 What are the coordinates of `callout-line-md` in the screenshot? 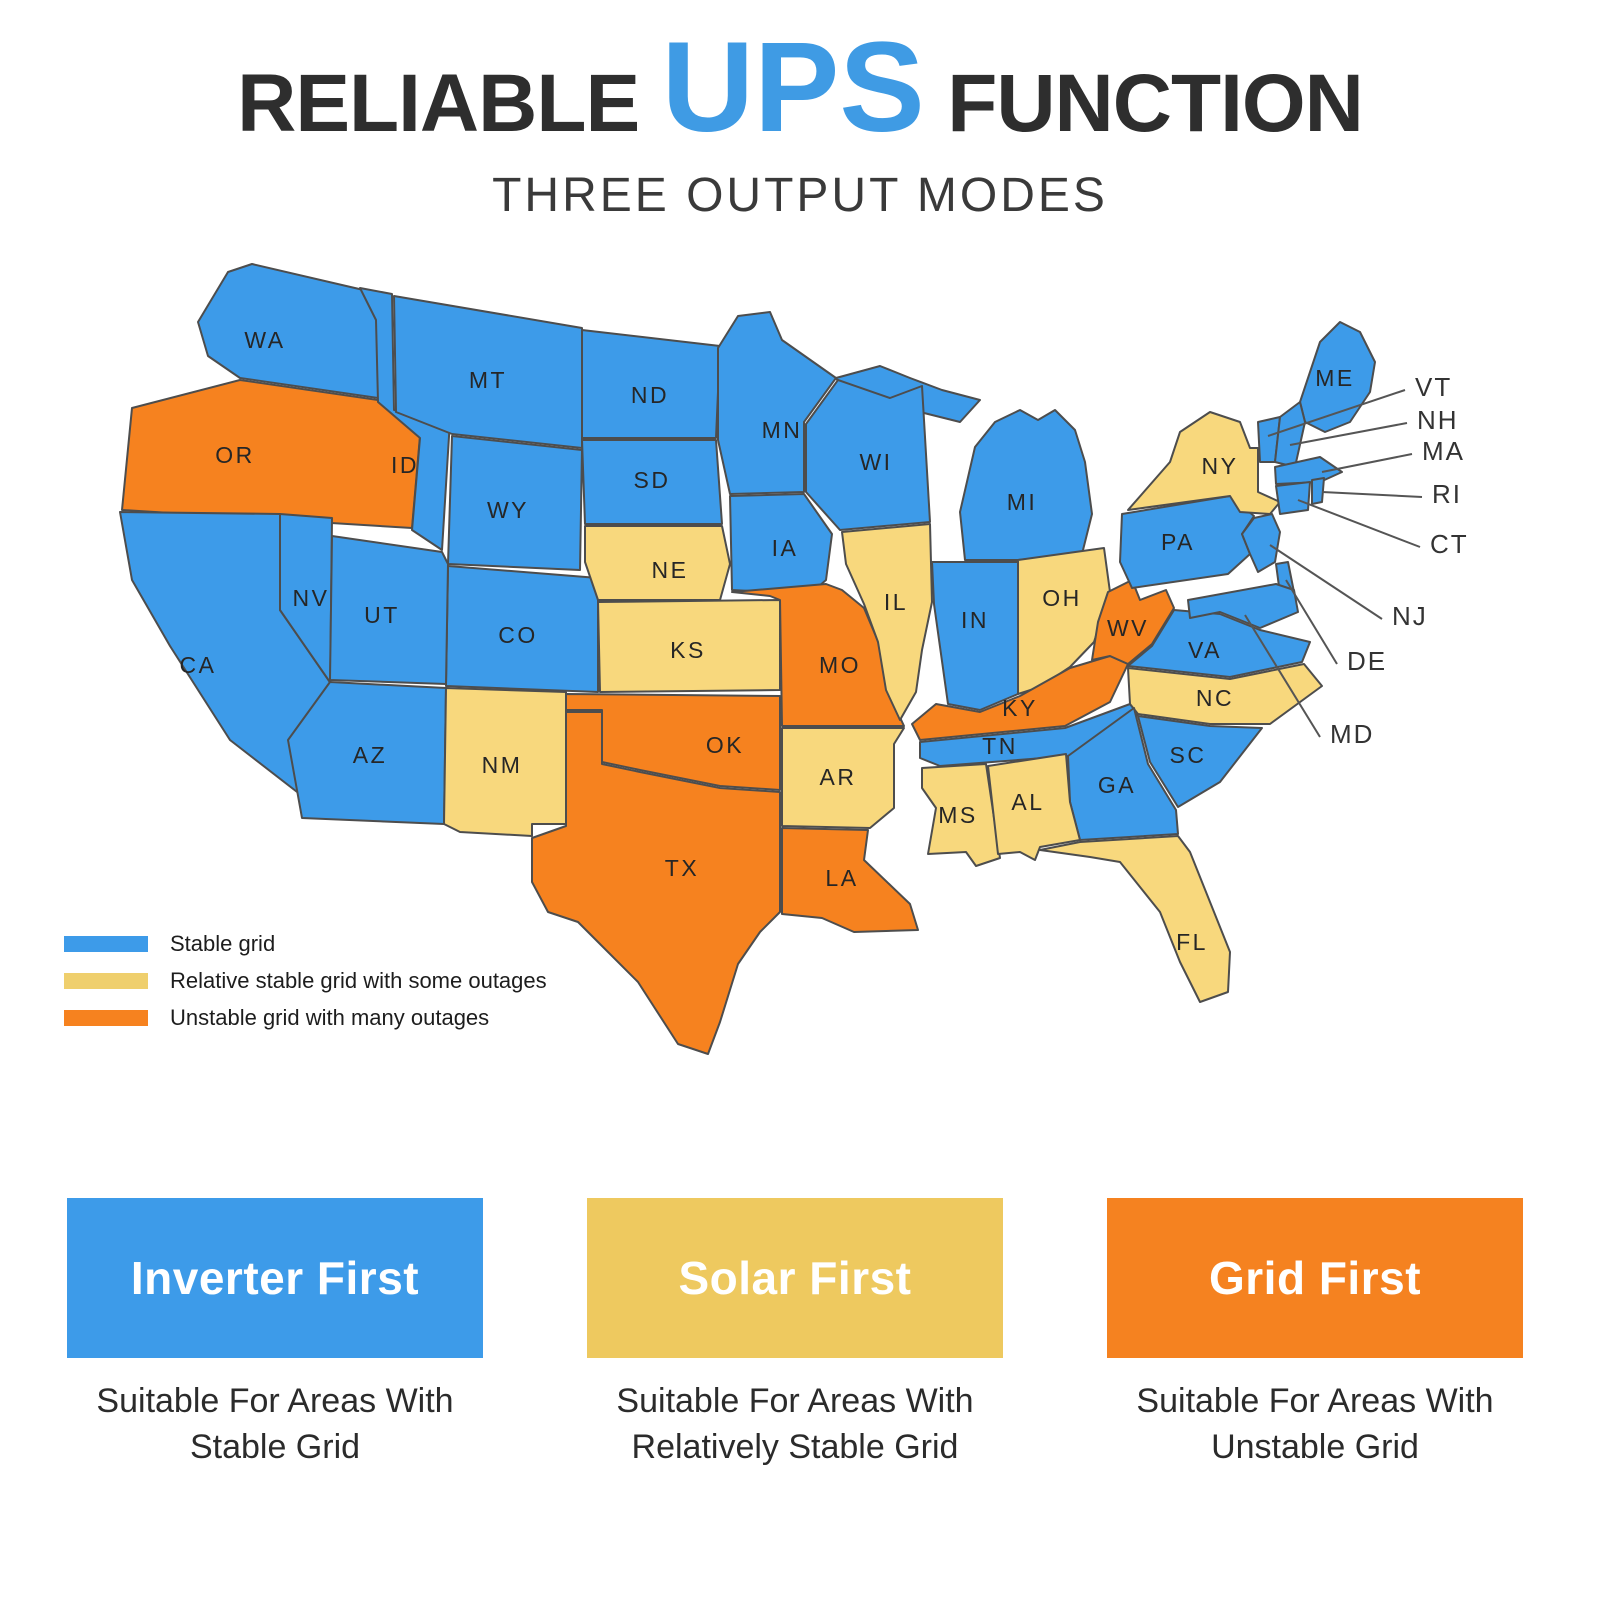 It's located at (1282, 676).